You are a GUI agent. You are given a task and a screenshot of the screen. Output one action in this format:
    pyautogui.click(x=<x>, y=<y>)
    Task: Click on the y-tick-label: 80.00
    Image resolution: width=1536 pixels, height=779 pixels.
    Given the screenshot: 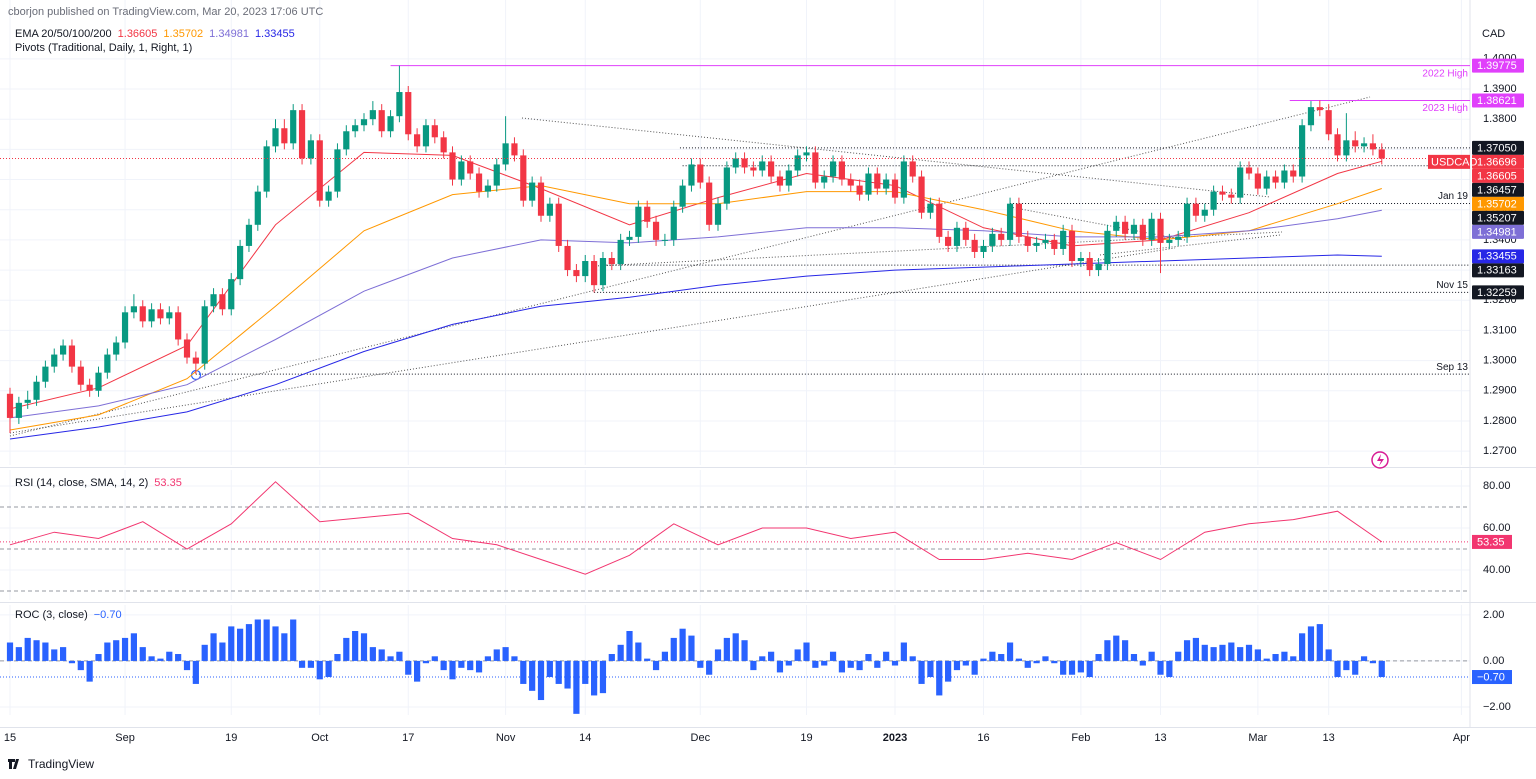 What is the action you would take?
    pyautogui.click(x=1497, y=486)
    